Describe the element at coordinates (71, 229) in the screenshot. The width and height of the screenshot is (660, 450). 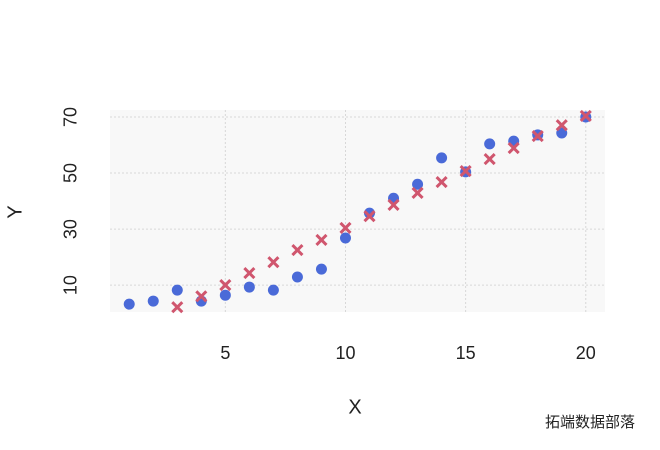
I see `y-tick-label: 30` at that location.